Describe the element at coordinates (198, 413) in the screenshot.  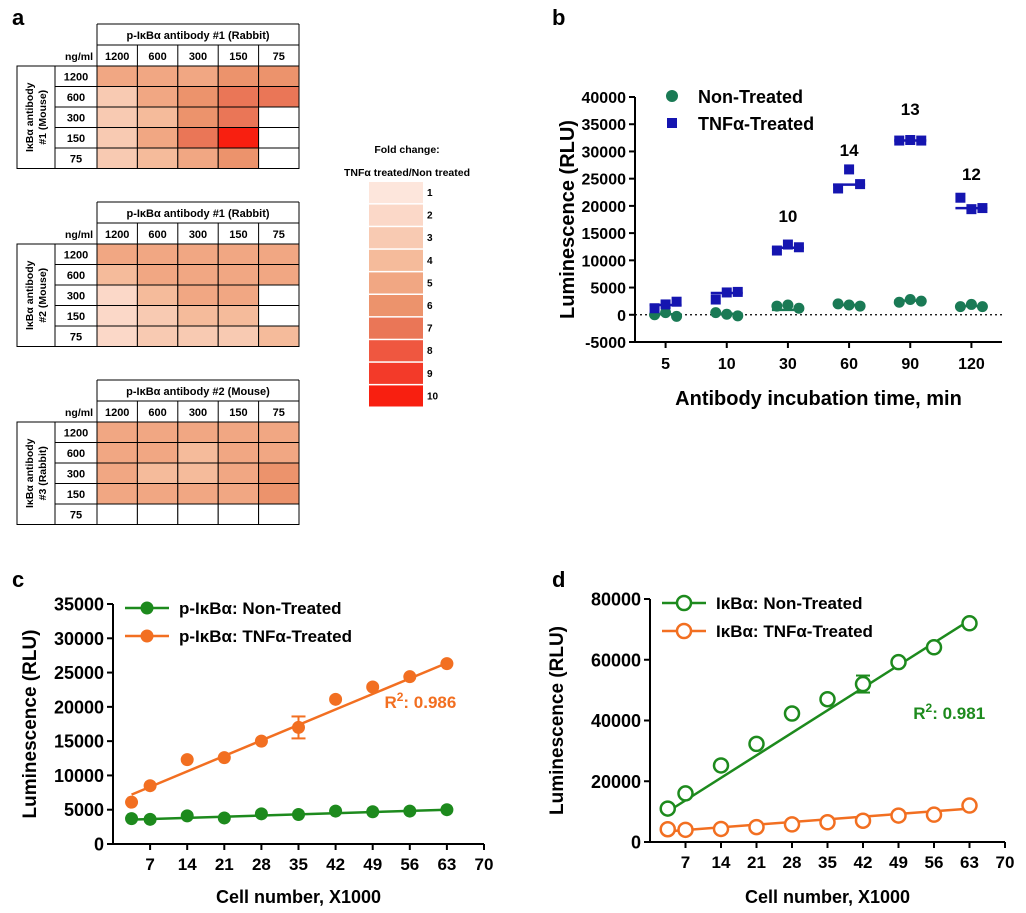
I see `heatmap-column-label: 300` at that location.